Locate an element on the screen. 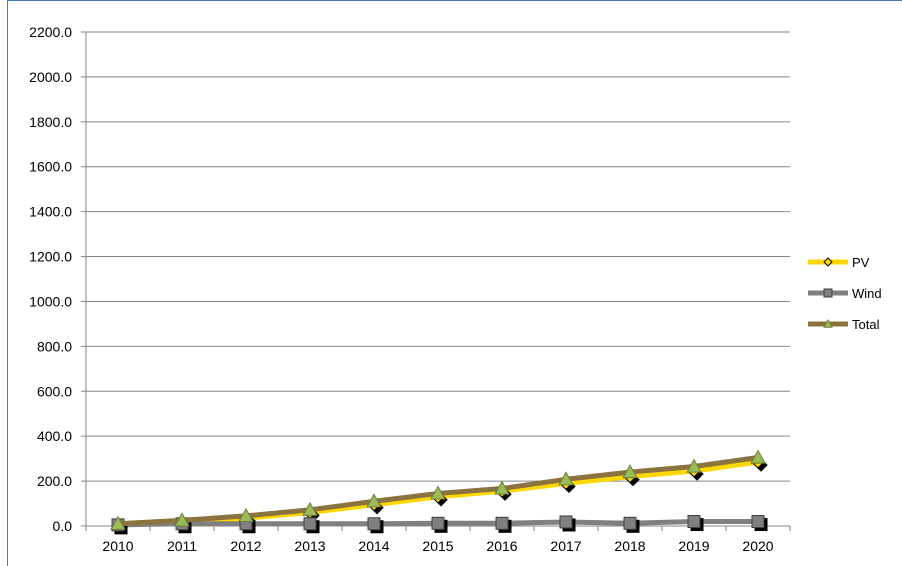  y-tick-label: 200.0 is located at coordinates (54, 481).